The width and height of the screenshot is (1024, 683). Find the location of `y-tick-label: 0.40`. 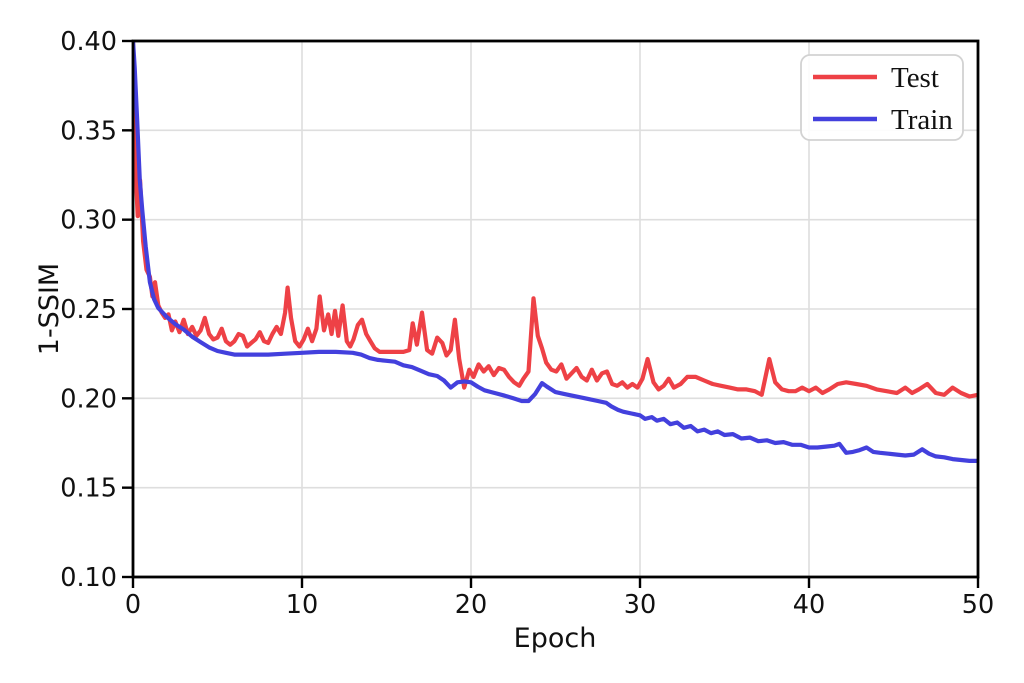

y-tick-label: 0.40 is located at coordinates (88, 42).